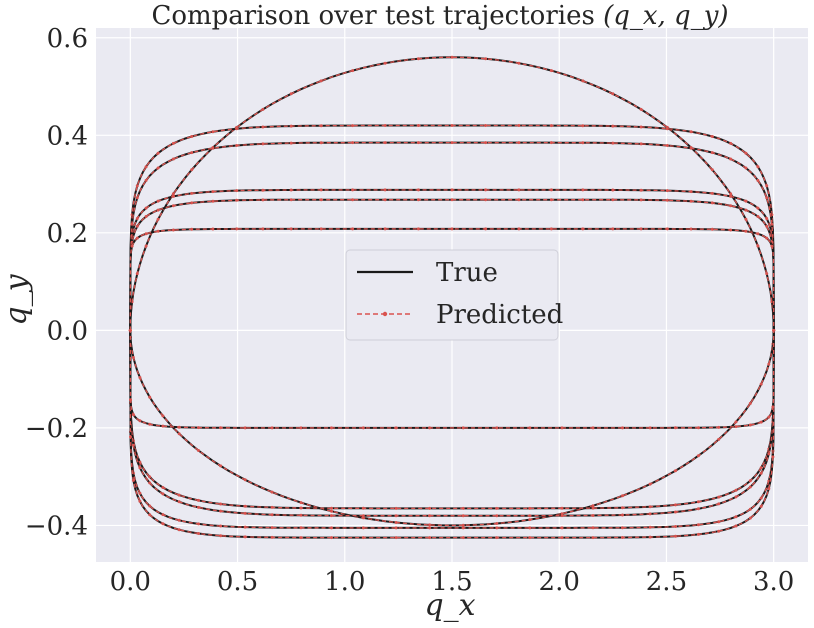 This screenshot has width=814, height=628. I want to click on x-tick-label: 2.5, so click(666, 582).